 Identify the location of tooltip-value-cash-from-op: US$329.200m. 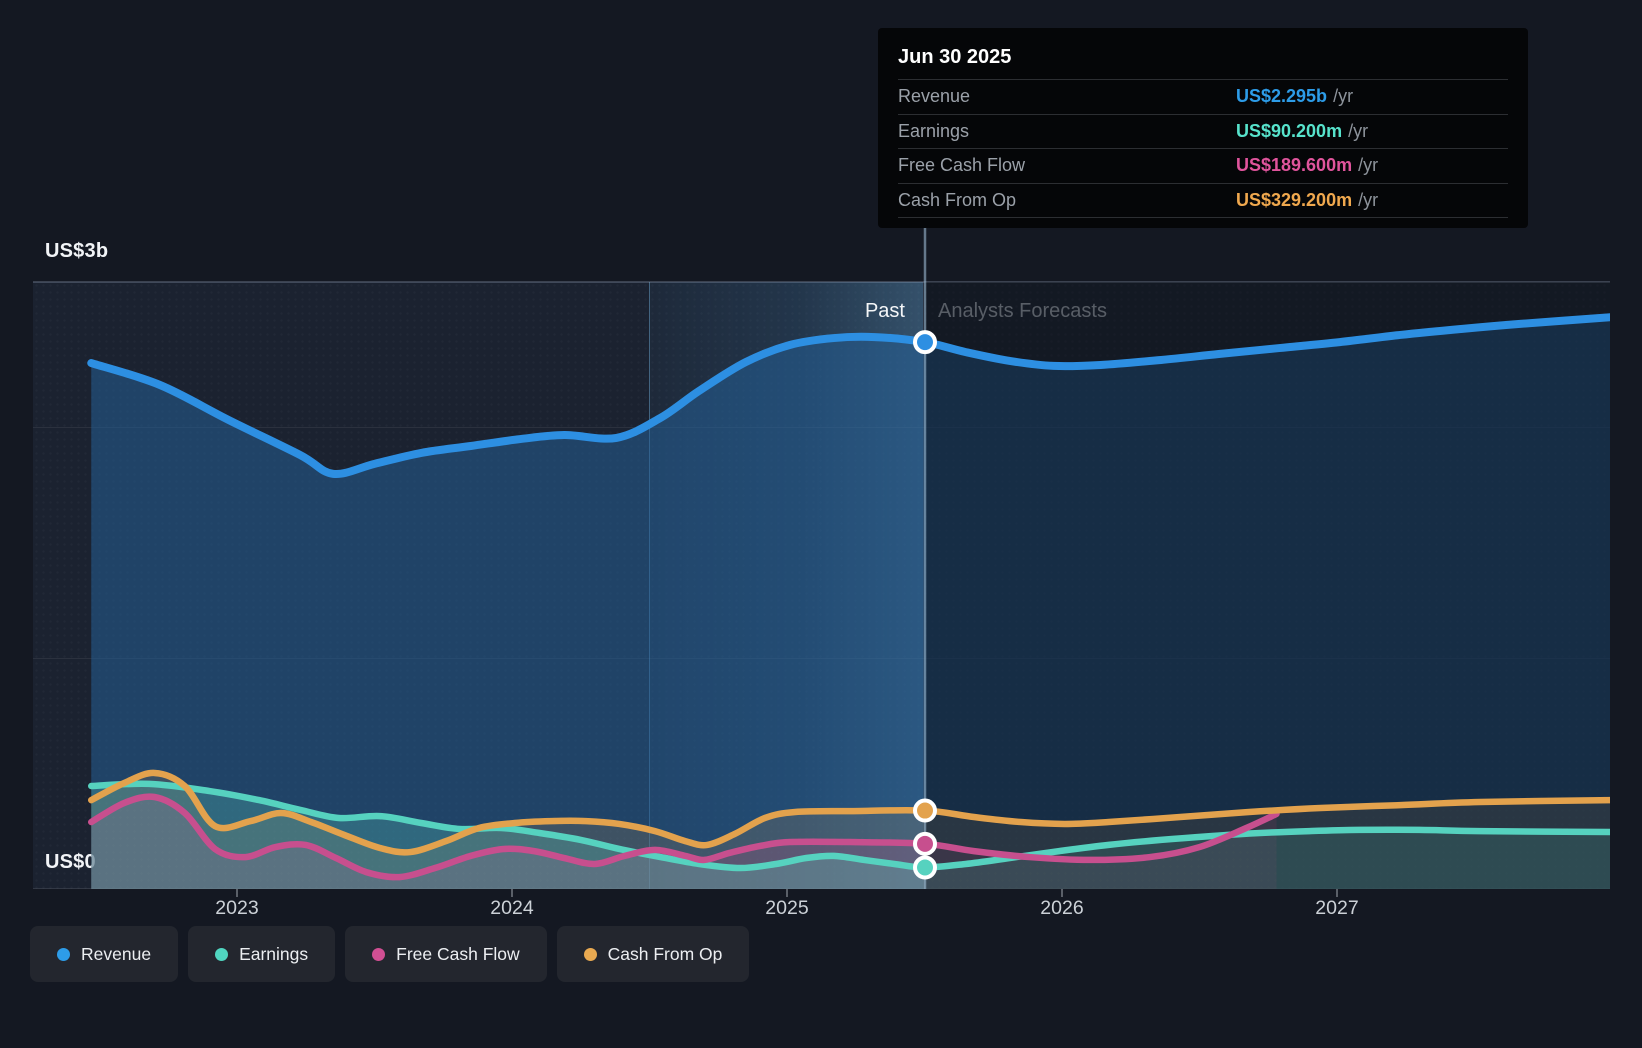
(1294, 199).